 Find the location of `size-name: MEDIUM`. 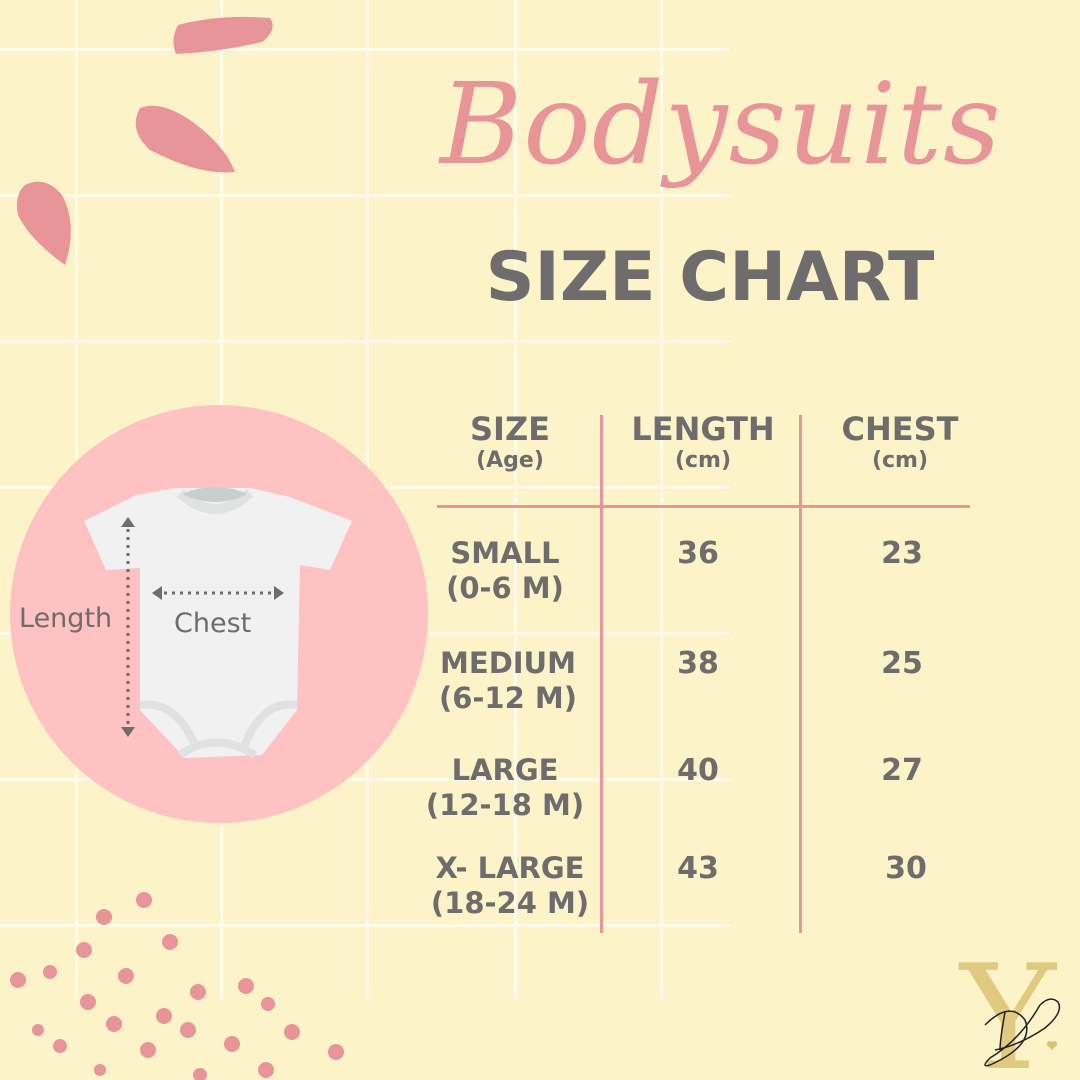

size-name: MEDIUM is located at coordinates (508, 663).